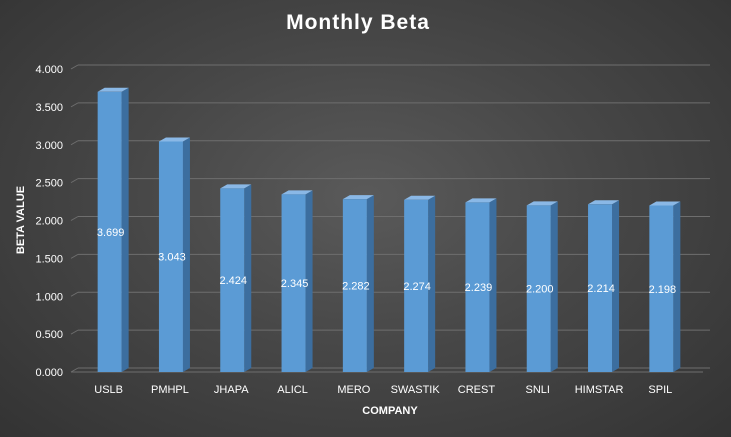 The image size is (731, 437). I want to click on bar-alicl: 2.345, so click(297, 281).